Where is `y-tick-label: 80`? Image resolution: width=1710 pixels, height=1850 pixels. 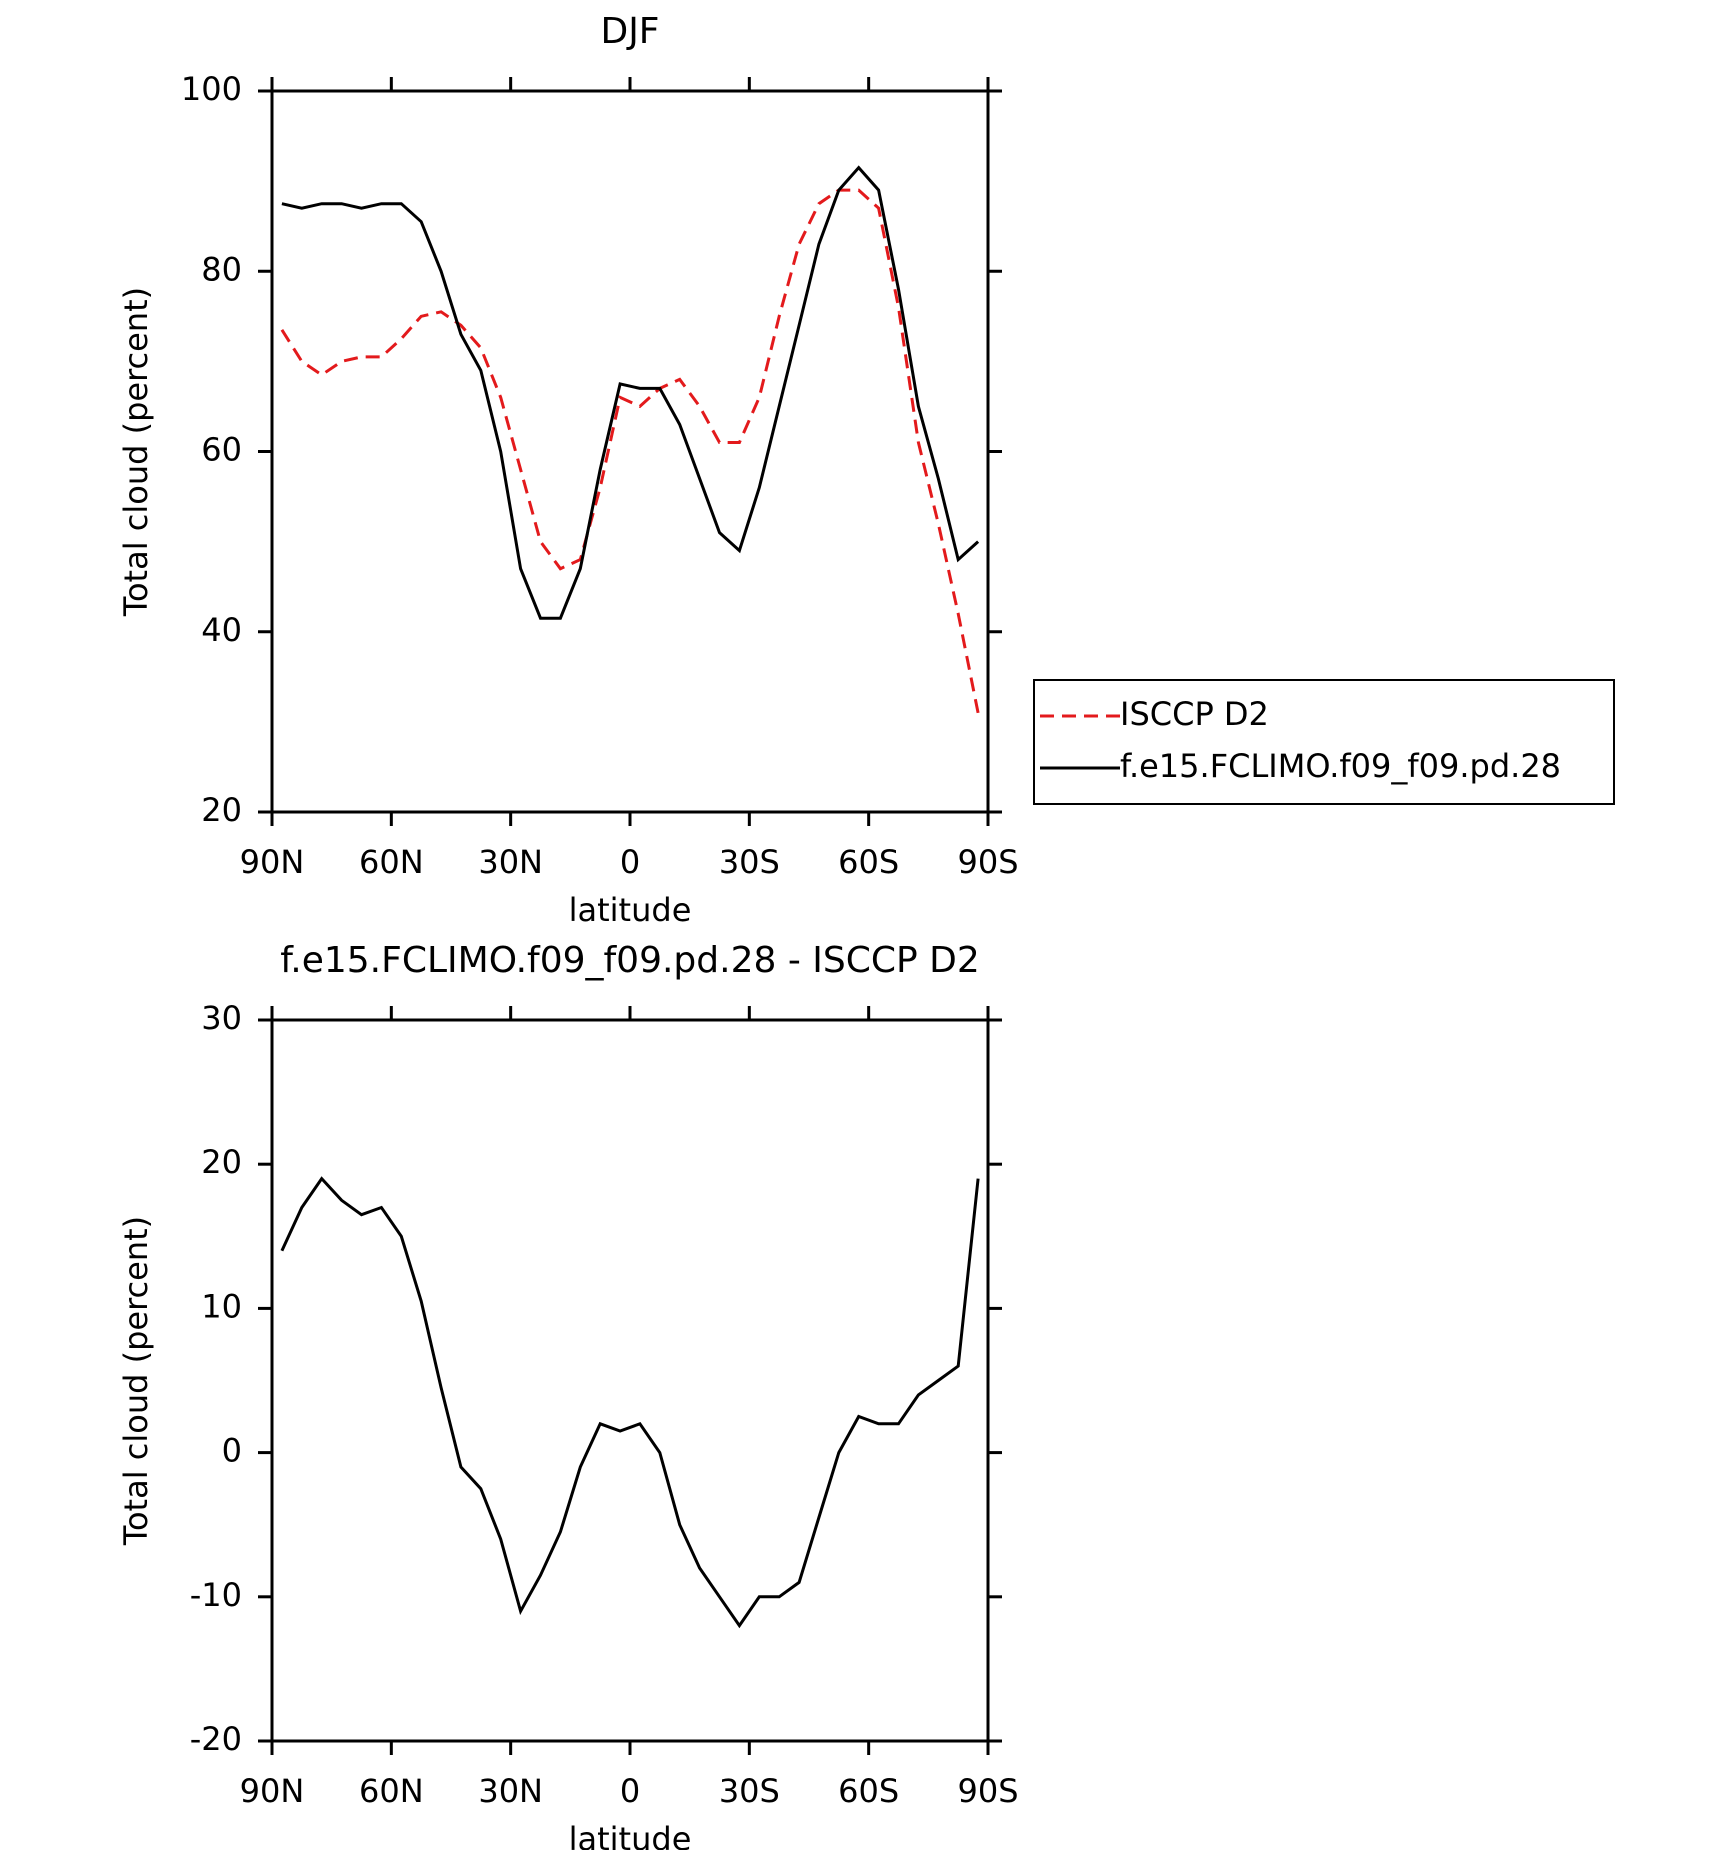
y-tick-label: 80 is located at coordinates (221, 269).